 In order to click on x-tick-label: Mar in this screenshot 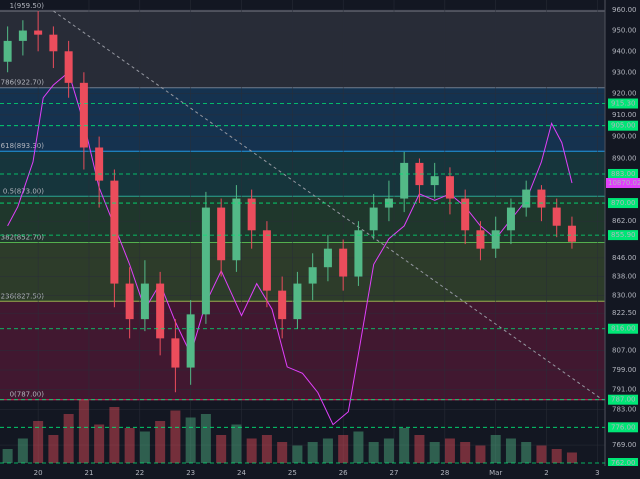, I will do `click(495, 473)`.